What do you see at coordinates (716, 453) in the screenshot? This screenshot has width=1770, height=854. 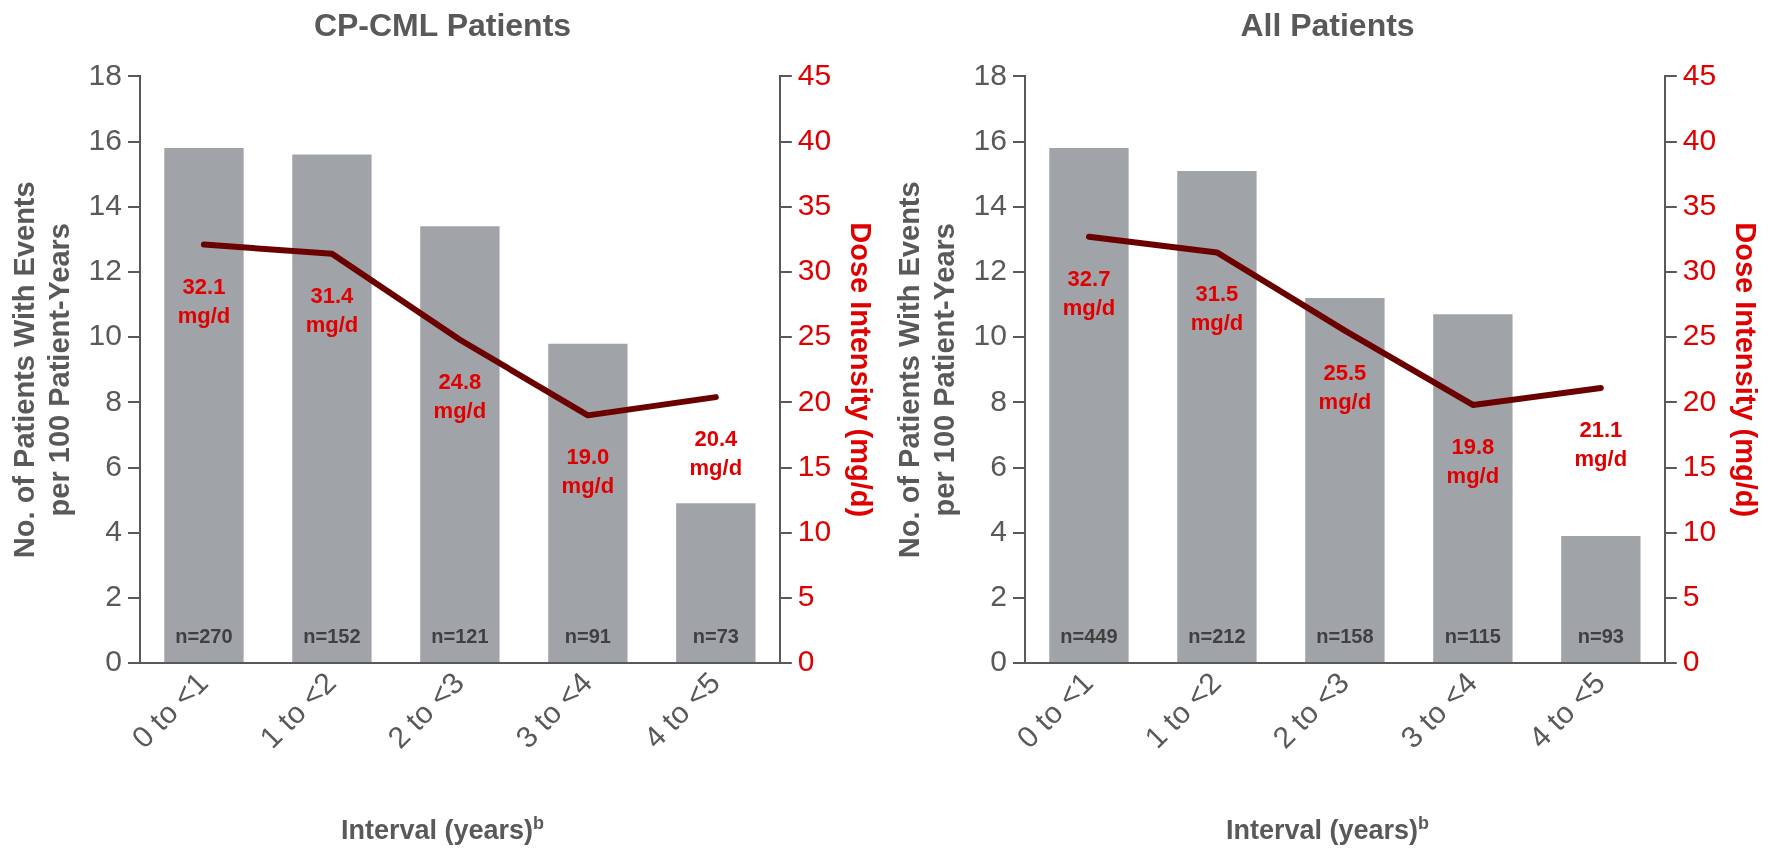 I see `data-label: 20.4 mg/d` at bounding box center [716, 453].